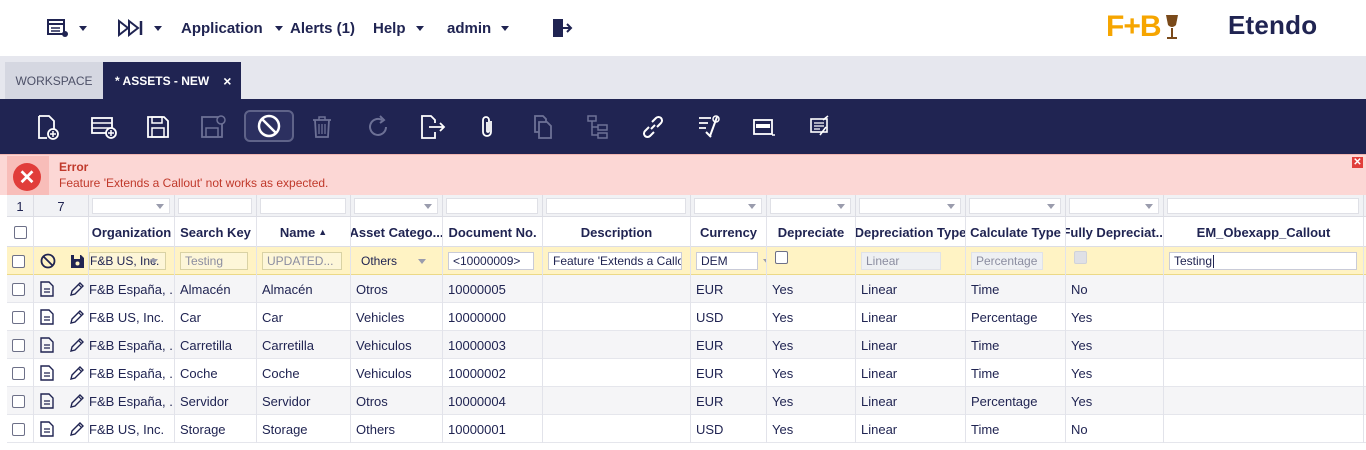  I want to click on save-button, so click(158, 127).